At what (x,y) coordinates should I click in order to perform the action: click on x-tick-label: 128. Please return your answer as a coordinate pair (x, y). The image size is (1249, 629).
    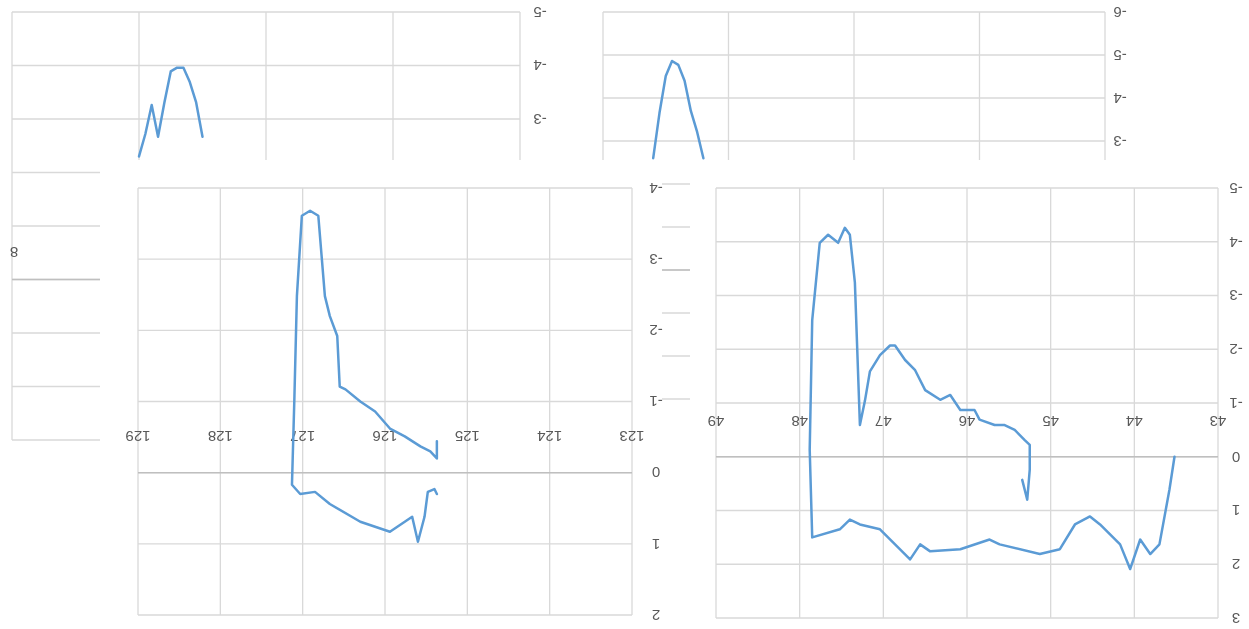
    Looking at the image, I should click on (220, 437).